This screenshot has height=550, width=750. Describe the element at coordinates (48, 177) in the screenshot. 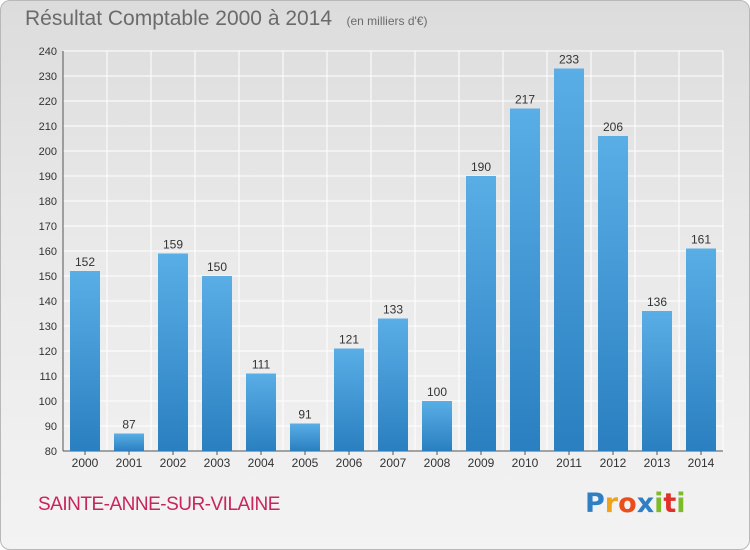

I see `y-tick-label: 190` at that location.